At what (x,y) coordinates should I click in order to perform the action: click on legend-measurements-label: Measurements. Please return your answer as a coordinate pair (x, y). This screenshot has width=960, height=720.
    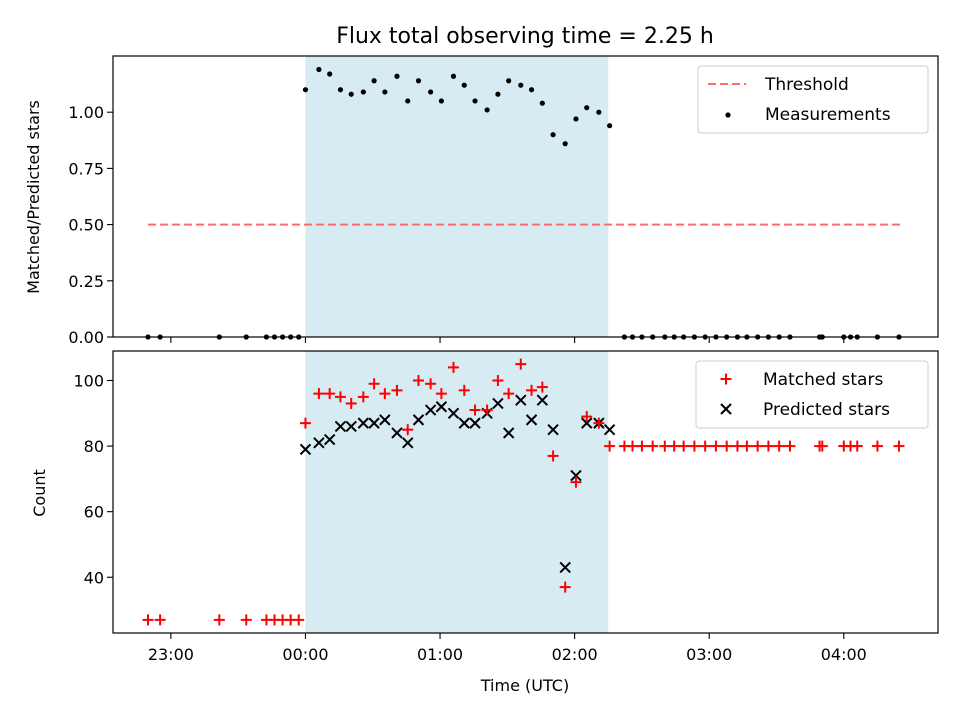
    Looking at the image, I should click on (828, 115).